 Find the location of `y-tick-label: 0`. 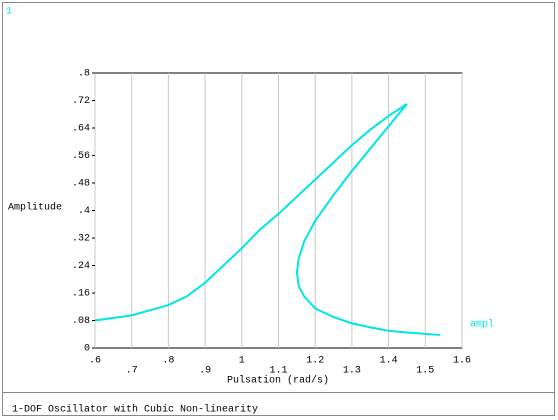

y-tick-label: 0 is located at coordinates (87, 349).